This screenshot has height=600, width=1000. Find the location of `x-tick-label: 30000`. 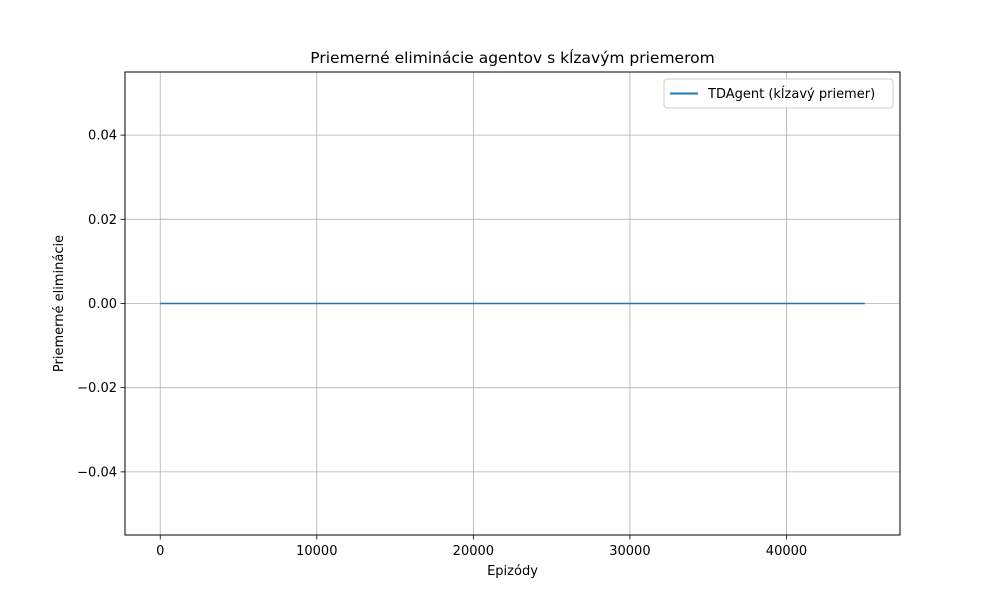

x-tick-label: 30000 is located at coordinates (629, 551).